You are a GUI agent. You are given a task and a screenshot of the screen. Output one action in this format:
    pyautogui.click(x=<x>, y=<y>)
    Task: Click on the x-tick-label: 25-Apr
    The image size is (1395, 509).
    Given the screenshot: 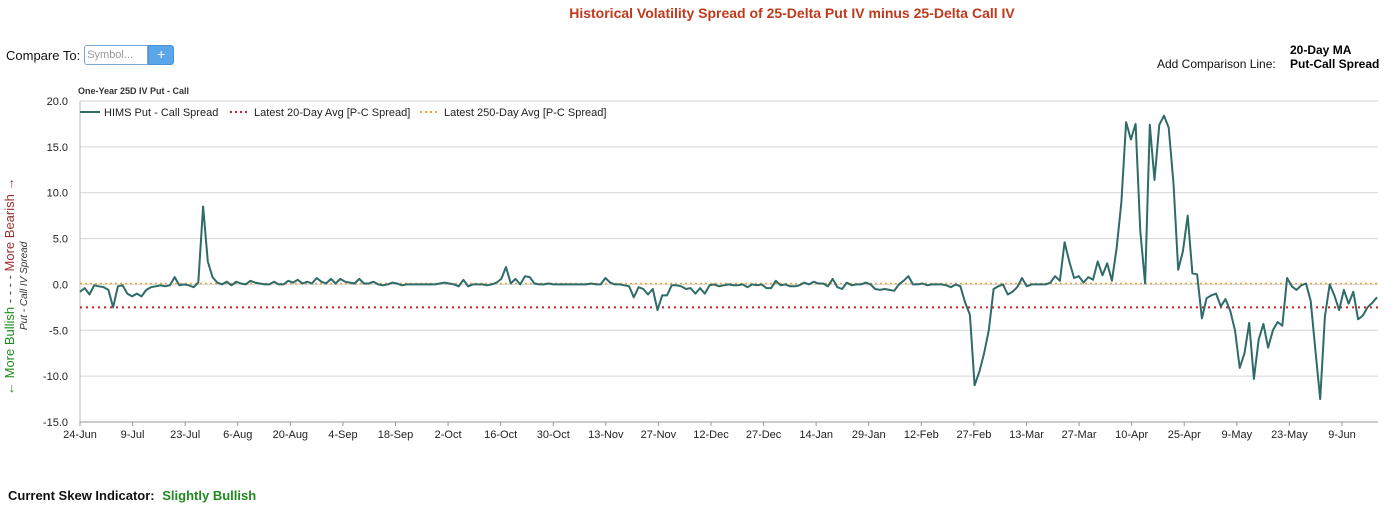 What is the action you would take?
    pyautogui.click(x=1184, y=435)
    